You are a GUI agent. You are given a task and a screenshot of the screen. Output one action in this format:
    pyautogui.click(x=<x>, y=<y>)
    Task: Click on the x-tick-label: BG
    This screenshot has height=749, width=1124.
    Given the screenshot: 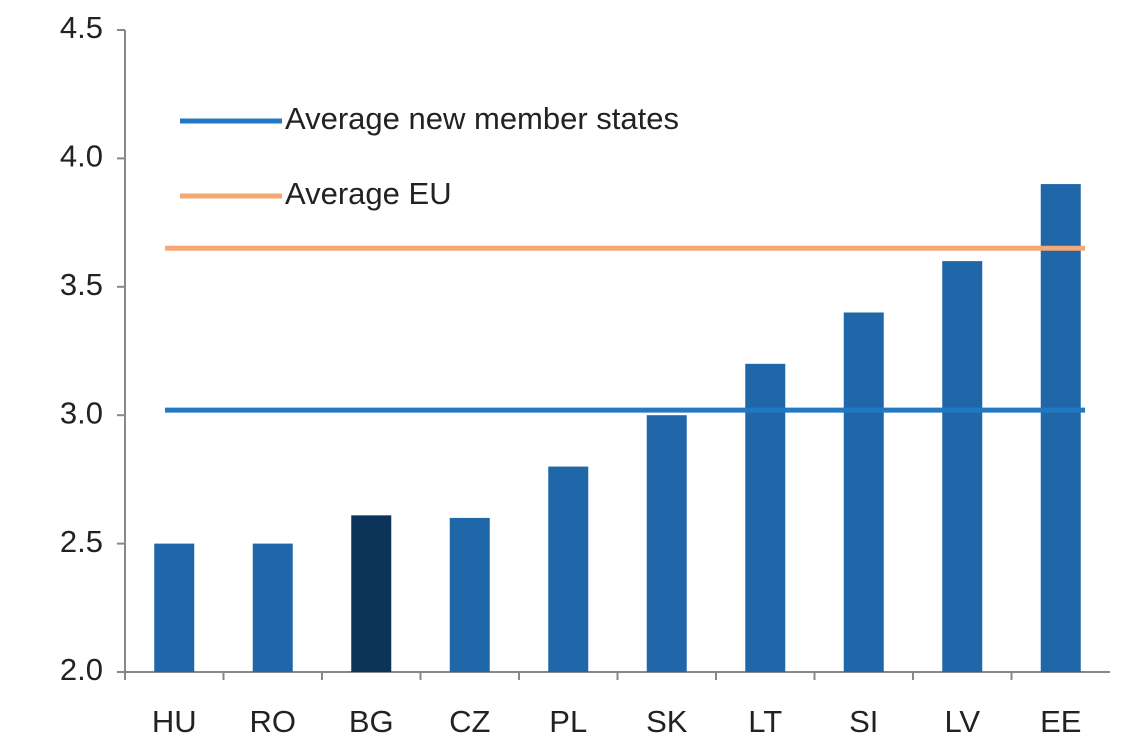 What is the action you would take?
    pyautogui.click(x=371, y=721)
    